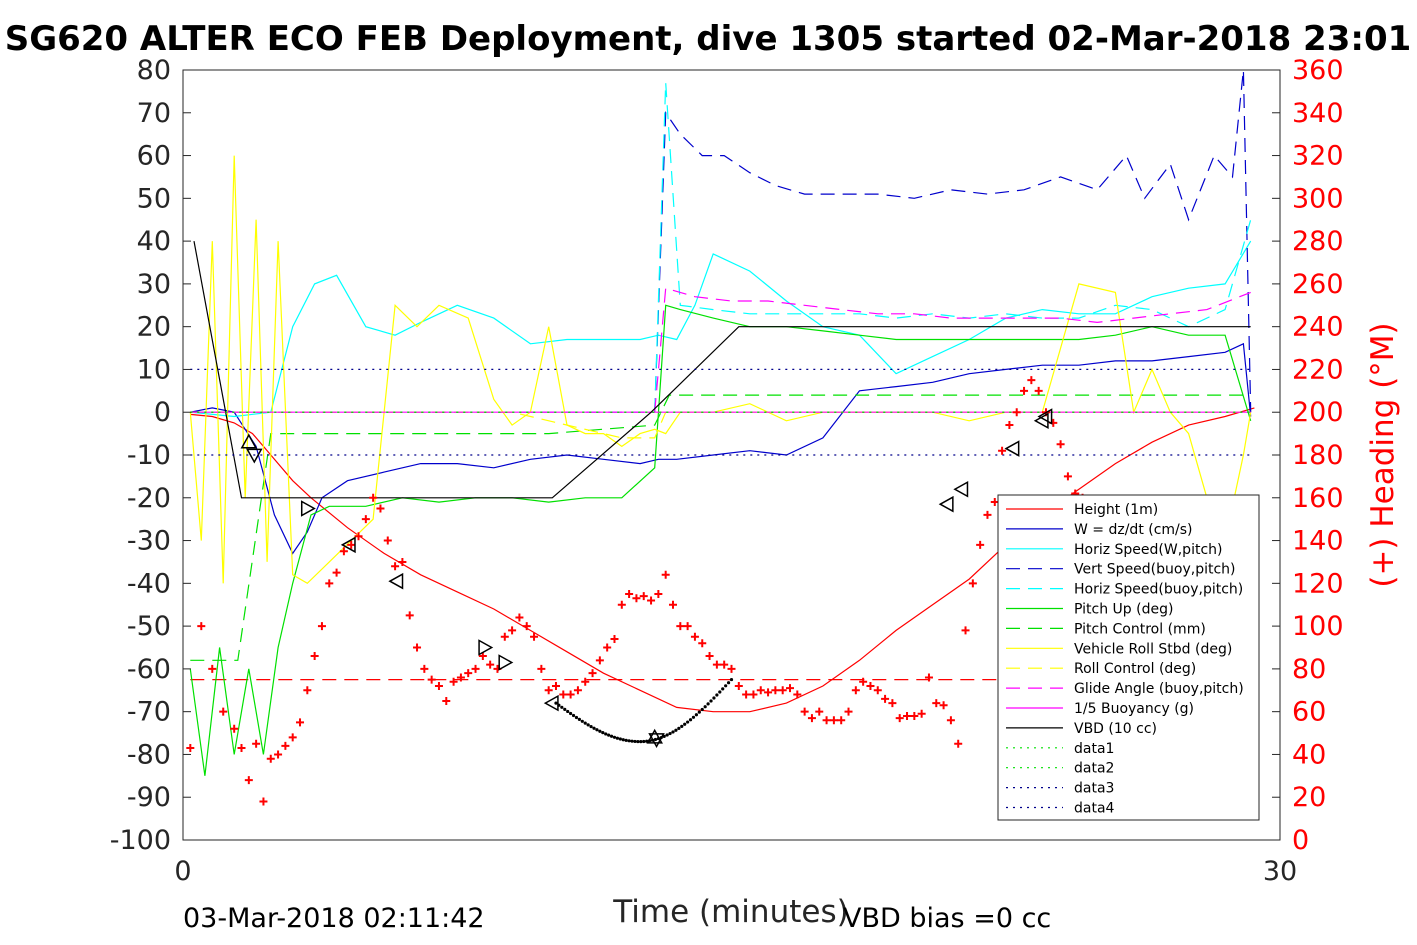  Describe the element at coordinates (1116, 510) in the screenshot. I see `legend-label: Height (1m)` at that location.